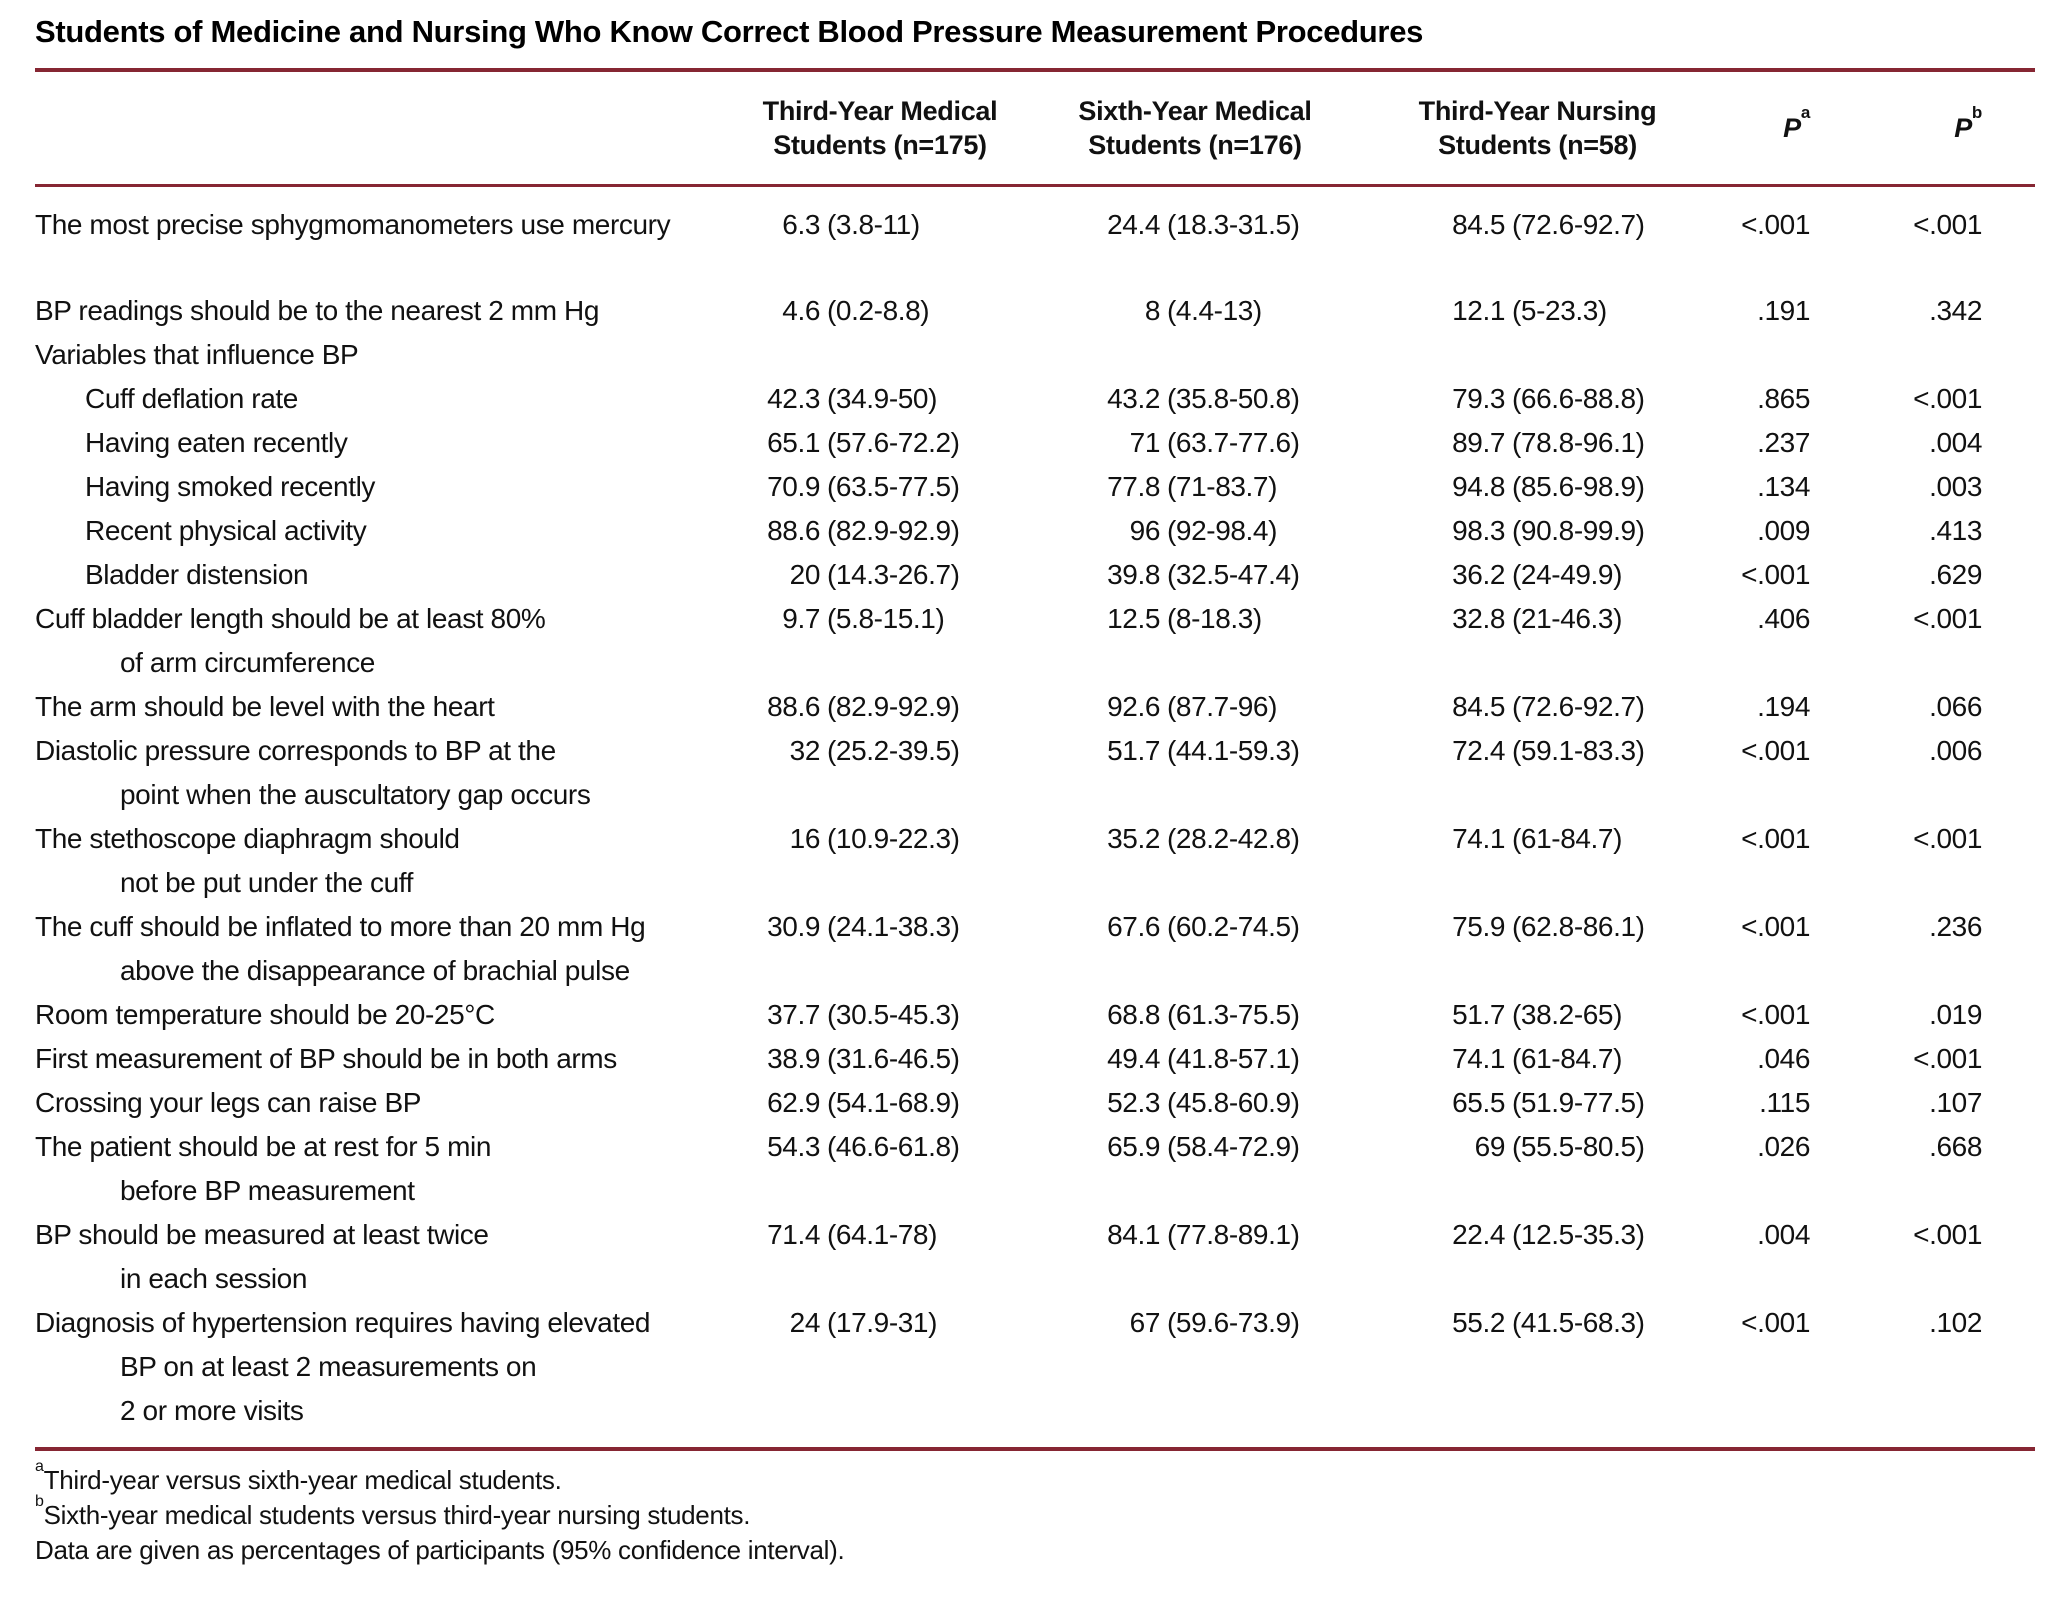 Image resolution: width=2062 pixels, height=1604 pixels. I want to click on p-superscript-b: b, so click(1976, 112).